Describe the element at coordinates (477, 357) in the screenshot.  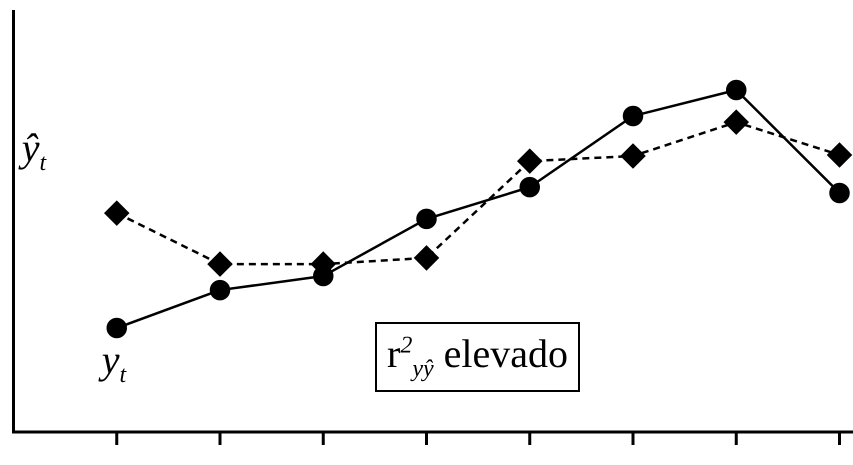
I see `annotation: r$^{2}$$_{yŷ}$ elevado` at that location.